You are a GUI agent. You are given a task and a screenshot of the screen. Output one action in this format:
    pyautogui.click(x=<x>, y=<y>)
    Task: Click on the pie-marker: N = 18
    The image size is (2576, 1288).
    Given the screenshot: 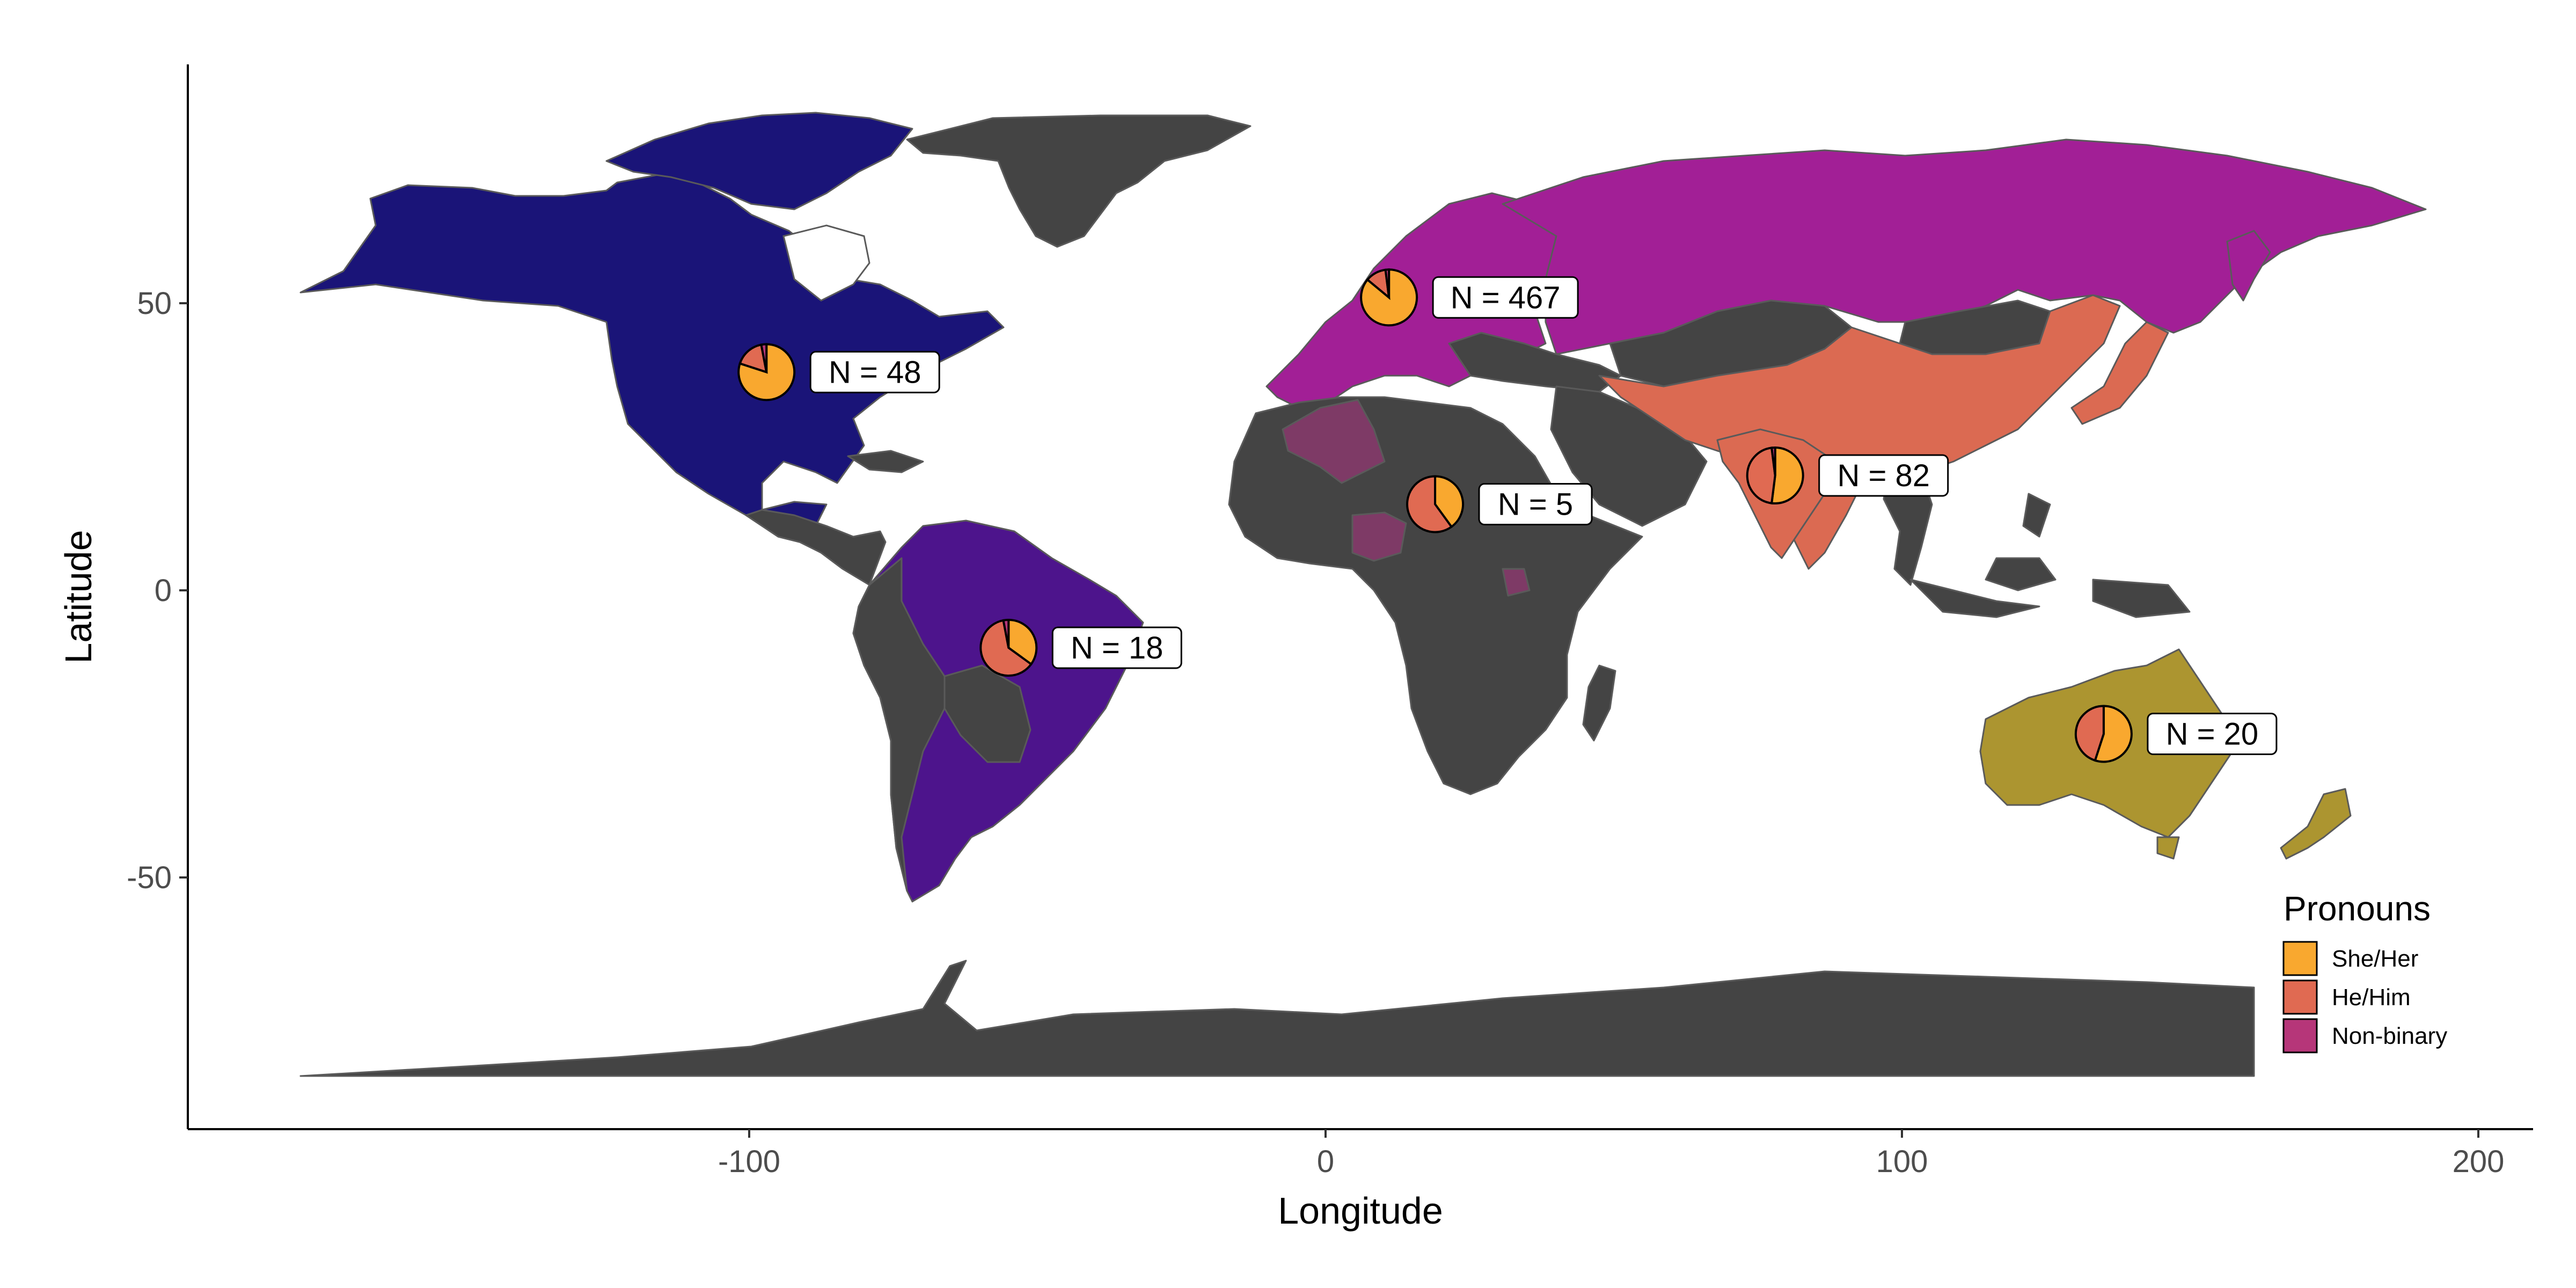 What is the action you would take?
    pyautogui.click(x=1080, y=647)
    